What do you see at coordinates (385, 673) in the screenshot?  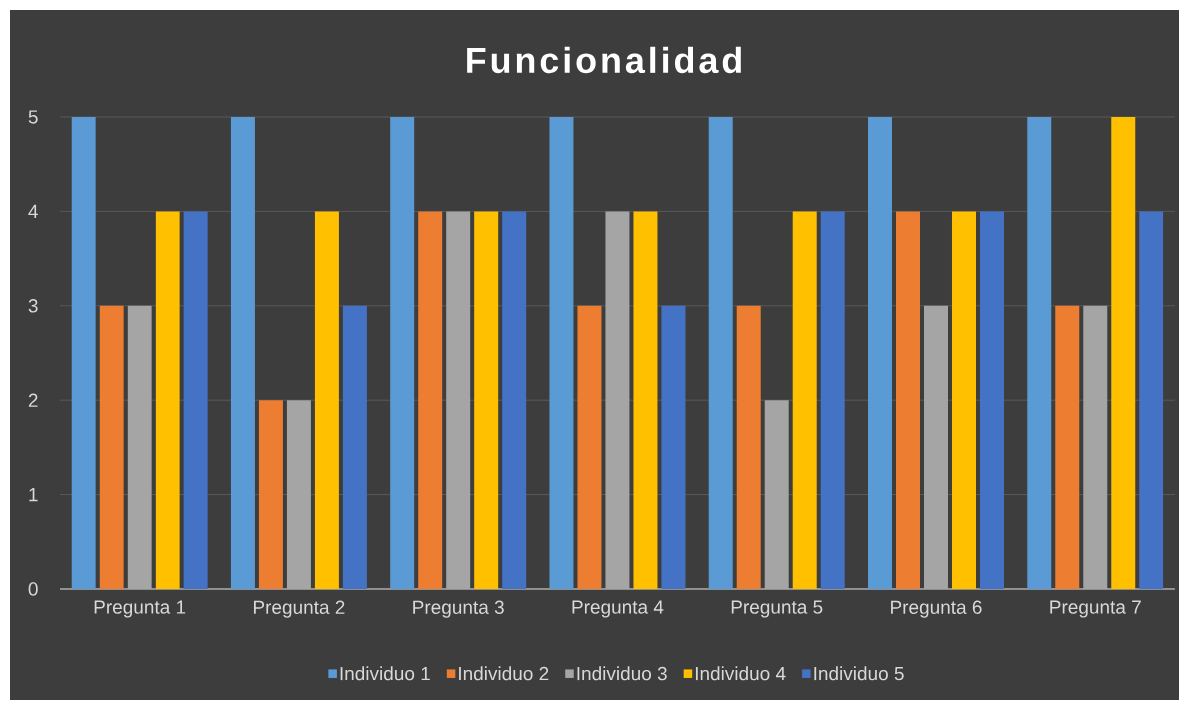 I see `legend-label: Individuo 1` at bounding box center [385, 673].